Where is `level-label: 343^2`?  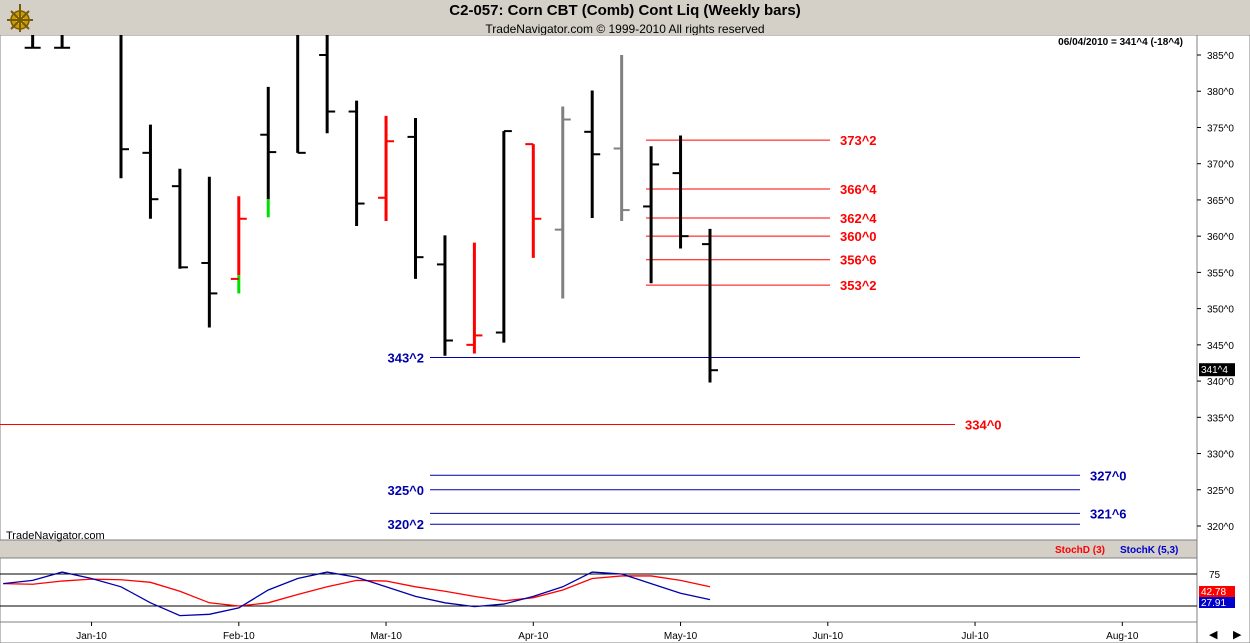
level-label: 343^2 is located at coordinates (405, 358).